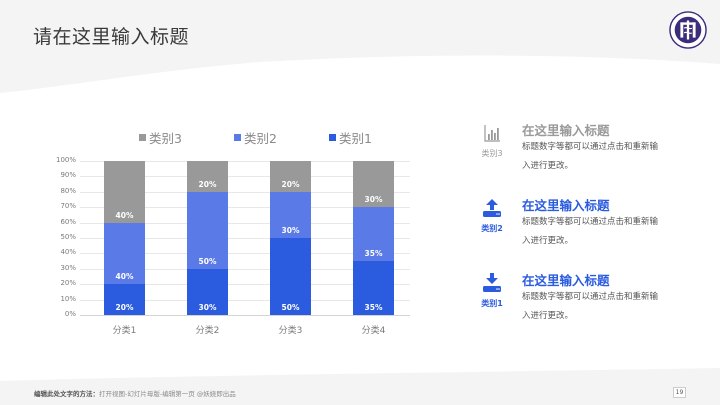 This screenshot has width=720, height=405. Describe the element at coordinates (167, 394) in the screenshot. I see `footer-note-text: 打开视图-幻灯片母版-编辑第一页 @妖娆即出品` at that location.